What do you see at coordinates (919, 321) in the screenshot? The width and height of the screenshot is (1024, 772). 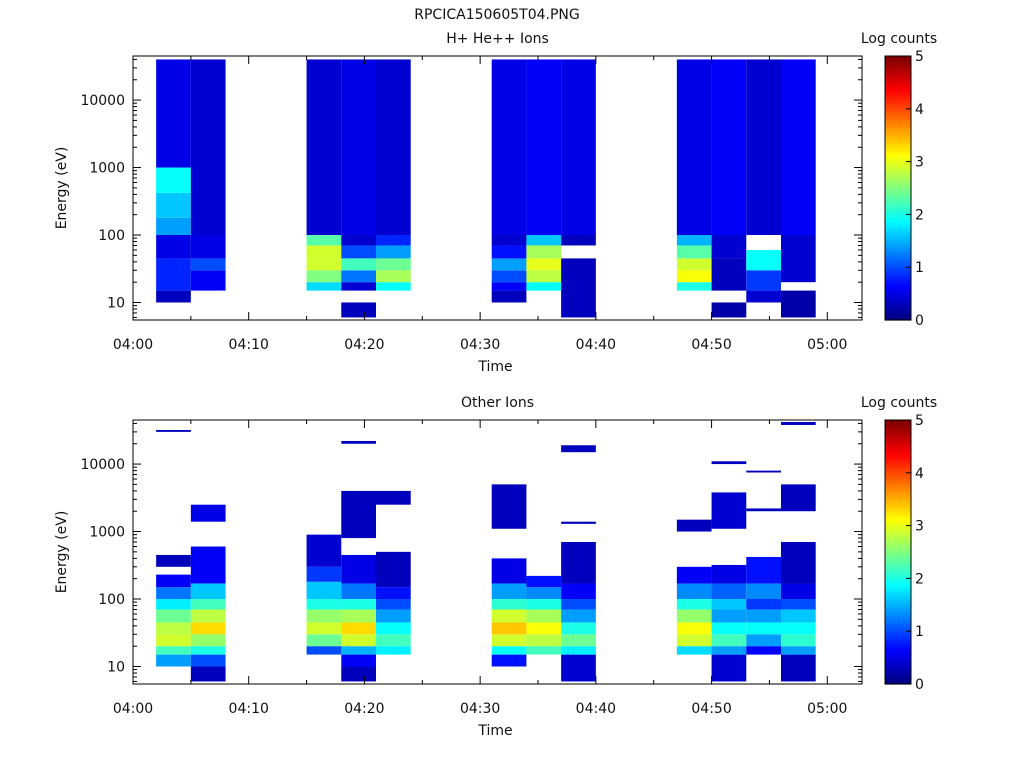 I see `colorbar-tick-label: 0` at bounding box center [919, 321].